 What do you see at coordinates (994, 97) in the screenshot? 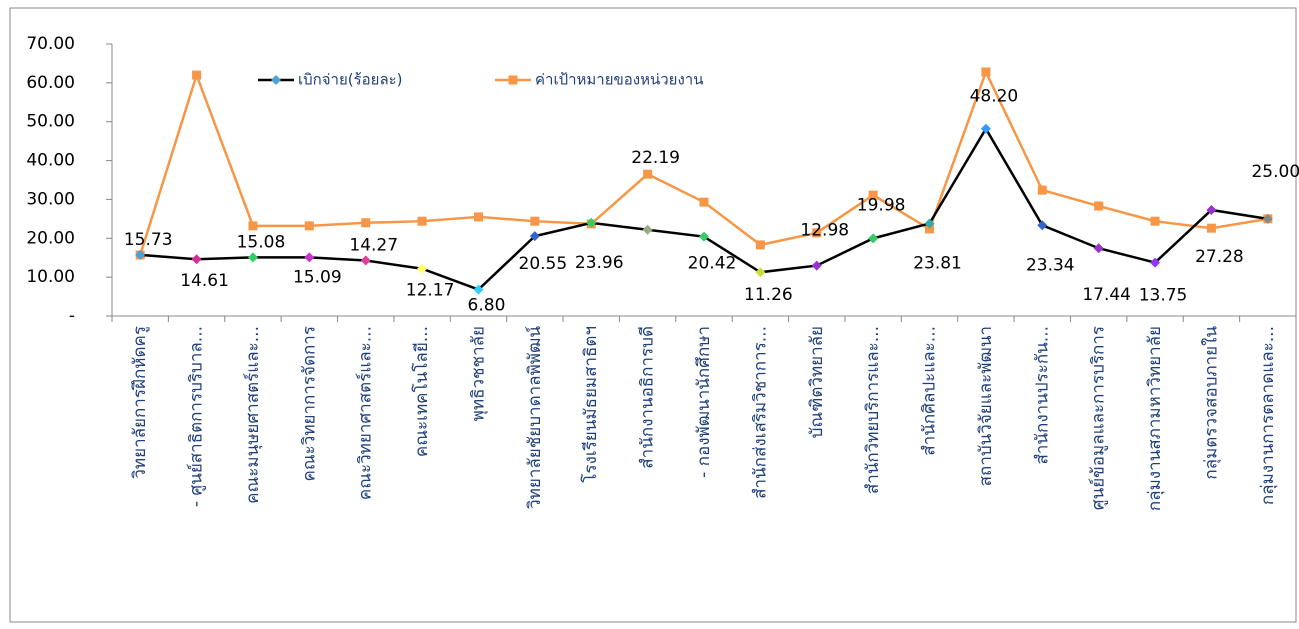
I see `data-label: 48.20` at bounding box center [994, 97].